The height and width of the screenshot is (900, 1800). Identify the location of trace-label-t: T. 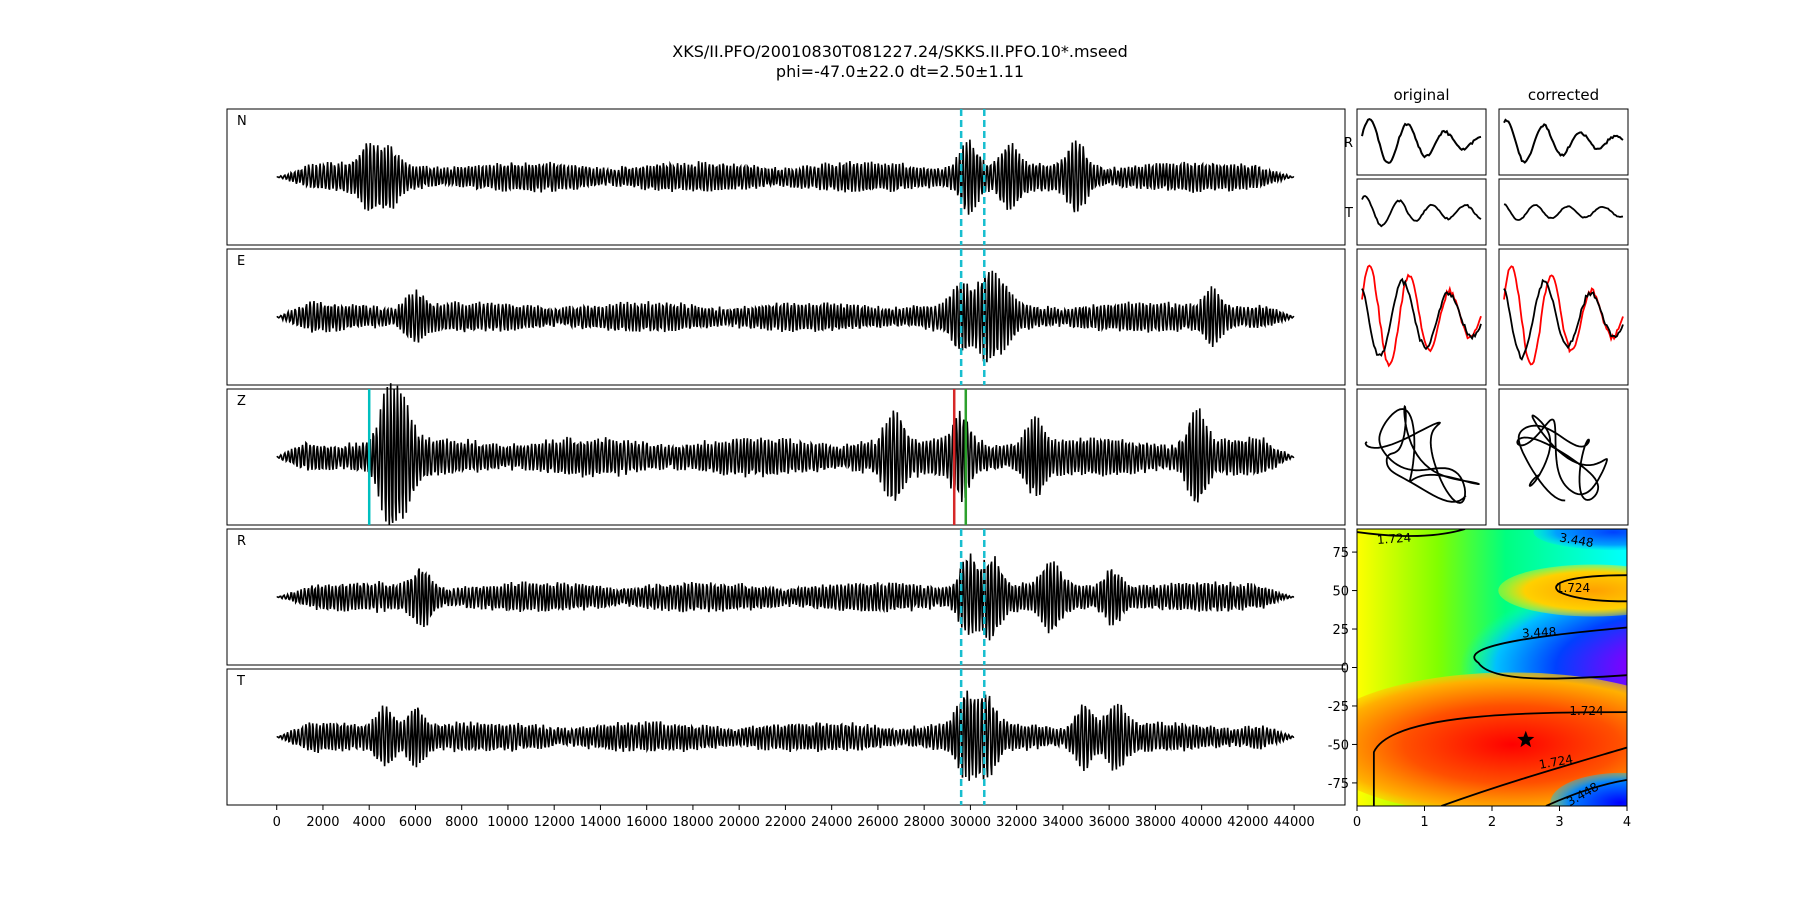
(240, 681).